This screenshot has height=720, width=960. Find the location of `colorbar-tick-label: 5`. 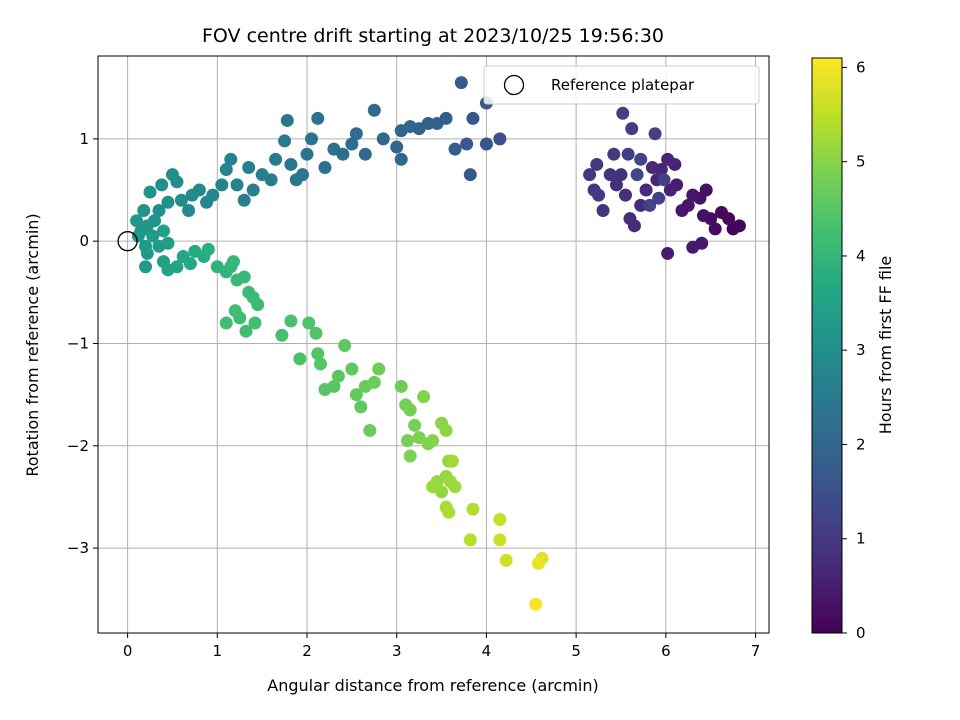

colorbar-tick-label: 5 is located at coordinates (861, 162).